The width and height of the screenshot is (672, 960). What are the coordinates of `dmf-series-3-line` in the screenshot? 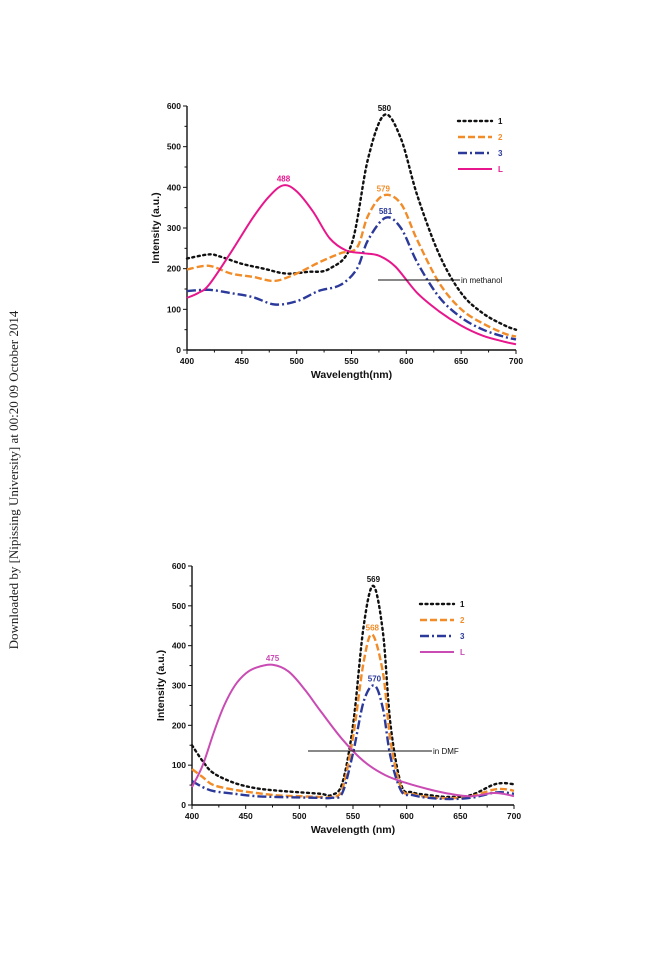 It's located at (353, 742).